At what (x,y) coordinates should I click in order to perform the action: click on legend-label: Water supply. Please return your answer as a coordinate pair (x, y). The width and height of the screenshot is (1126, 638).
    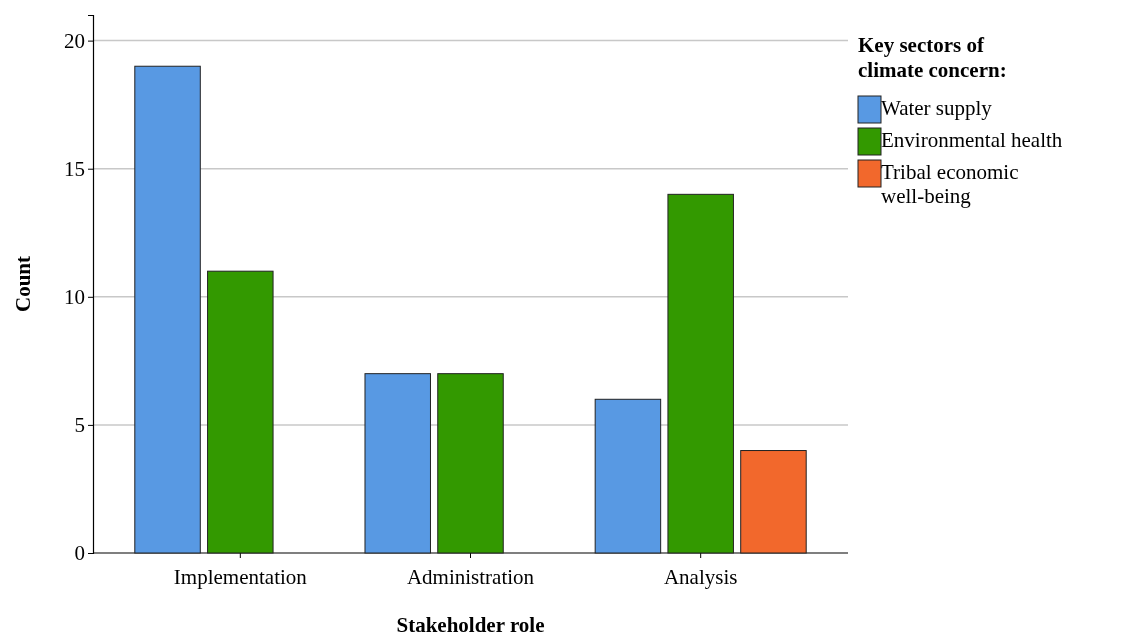
    Looking at the image, I should click on (937, 108).